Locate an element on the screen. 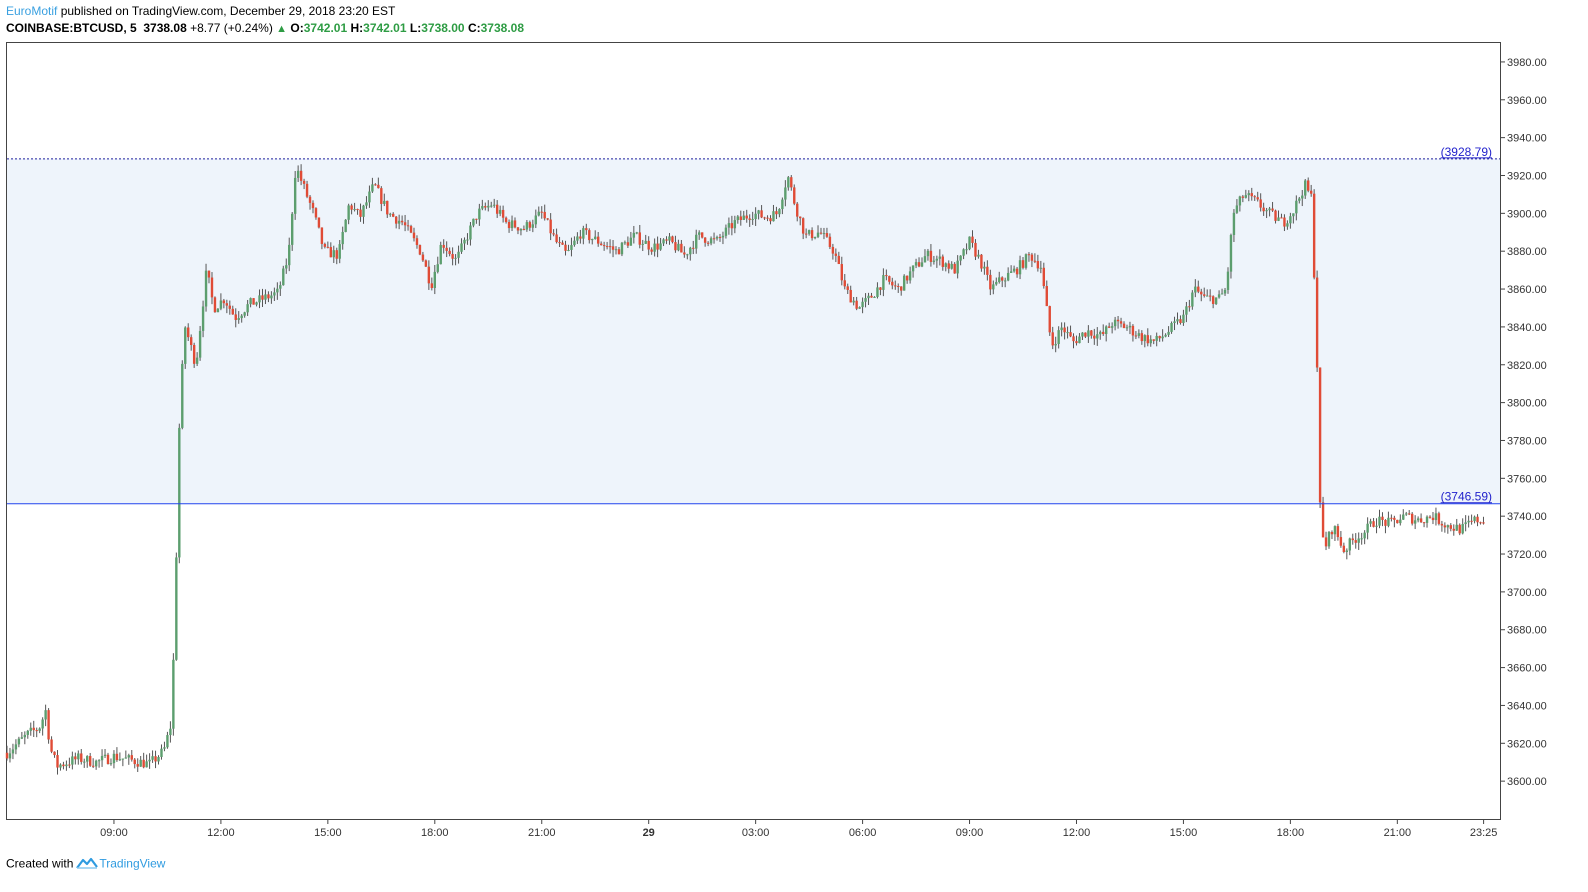 The image size is (1588, 892). author-link: EuroMotif is located at coordinates (32, 11).